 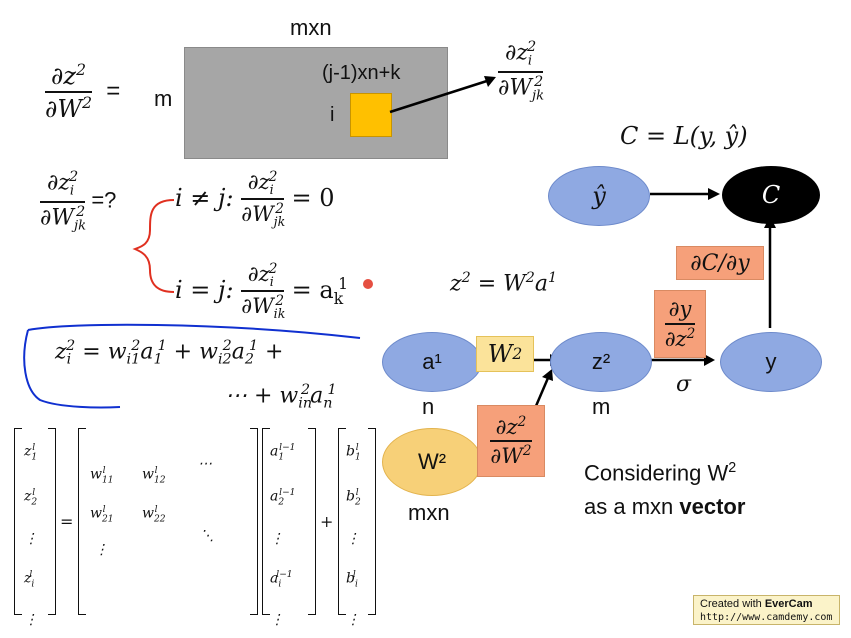 What do you see at coordinates (281, 397) in the screenshot?
I see `zi-expansion-line2: ⋯ + win2an1` at bounding box center [281, 397].